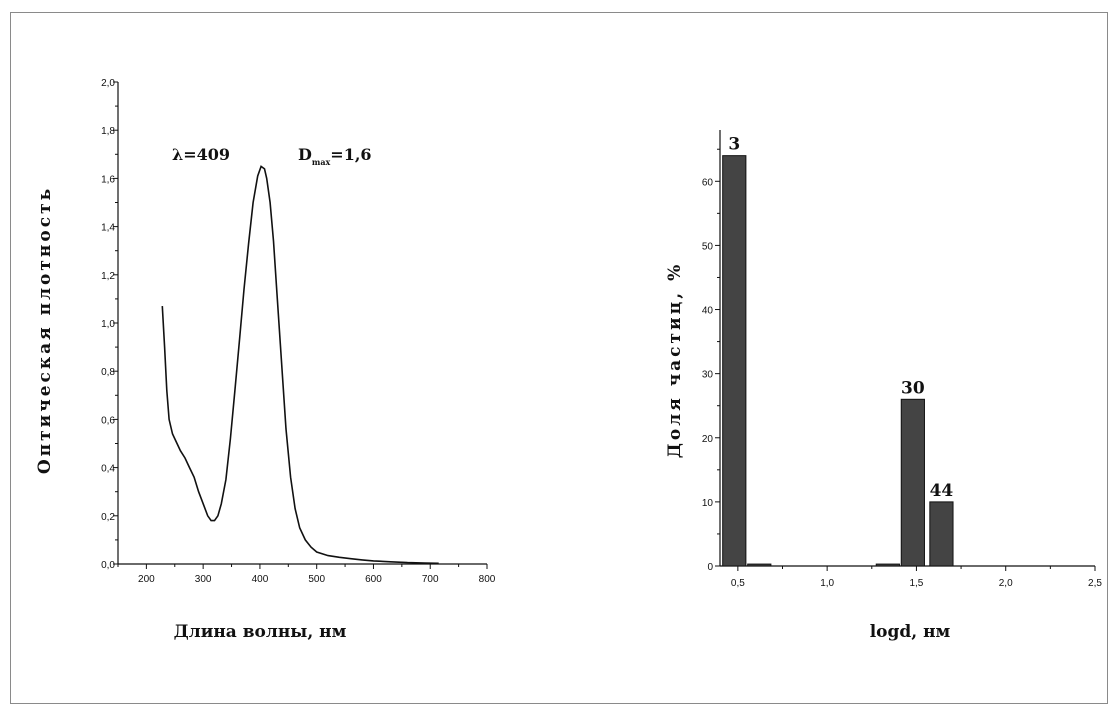  What do you see at coordinates (734, 145) in the screenshot?
I see `bar-value-label: 3` at bounding box center [734, 145].